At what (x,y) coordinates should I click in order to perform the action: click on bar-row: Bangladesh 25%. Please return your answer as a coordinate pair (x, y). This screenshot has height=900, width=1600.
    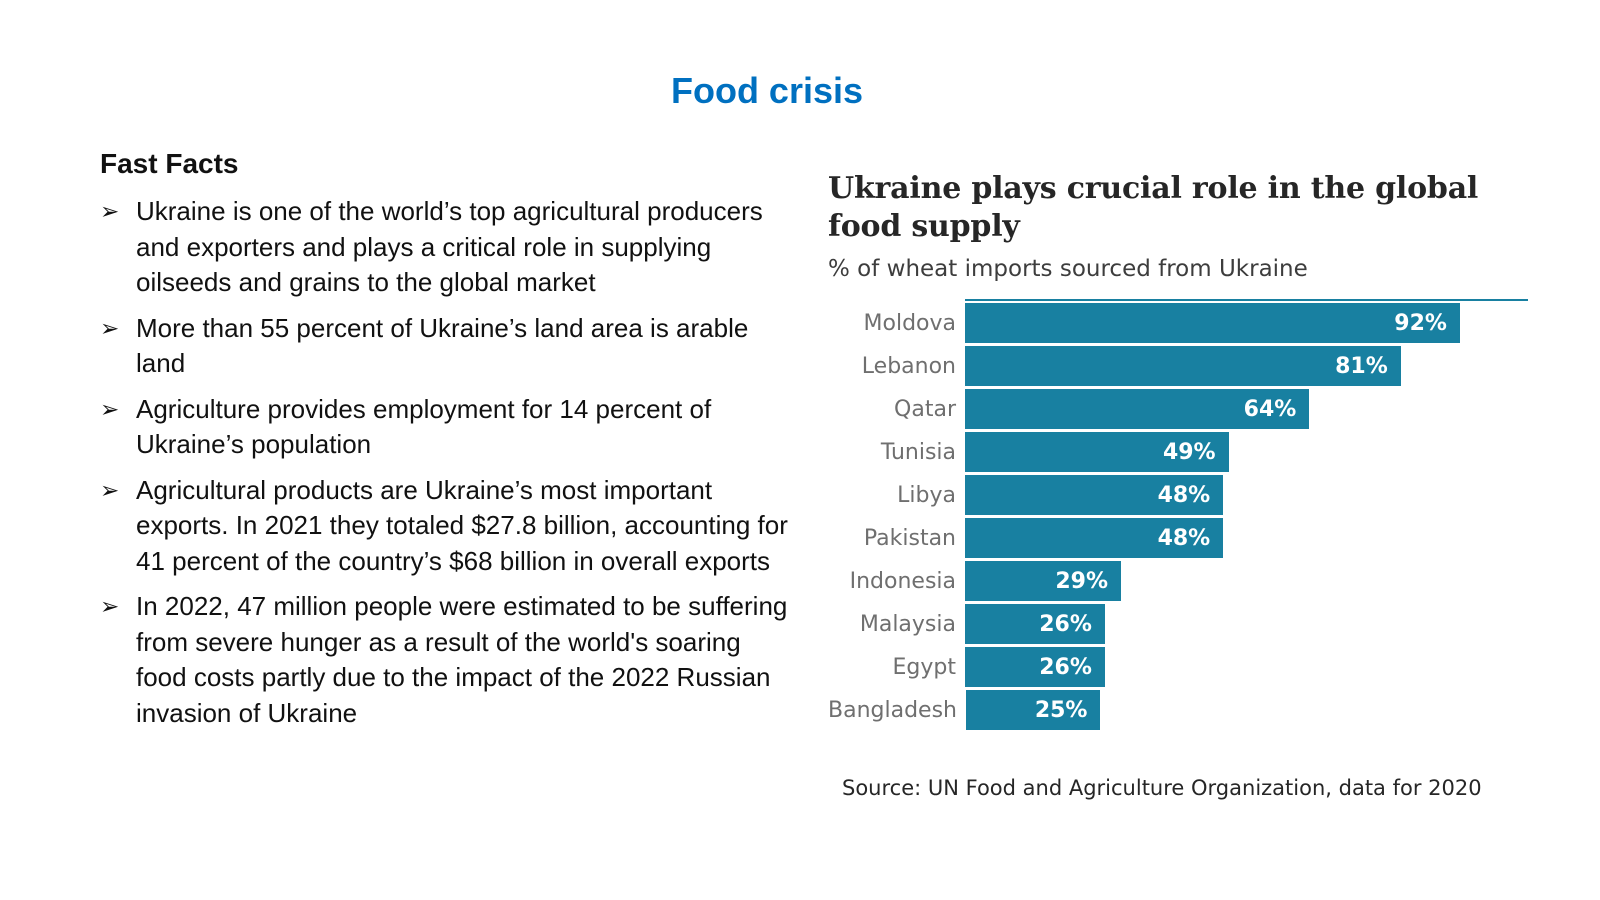
    Looking at the image, I should click on (1178, 710).